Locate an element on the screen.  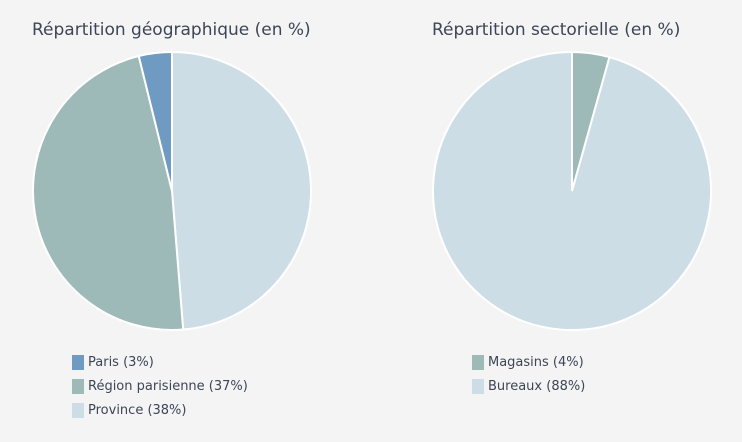
legend-label: Paris (3%) is located at coordinates (121, 362).